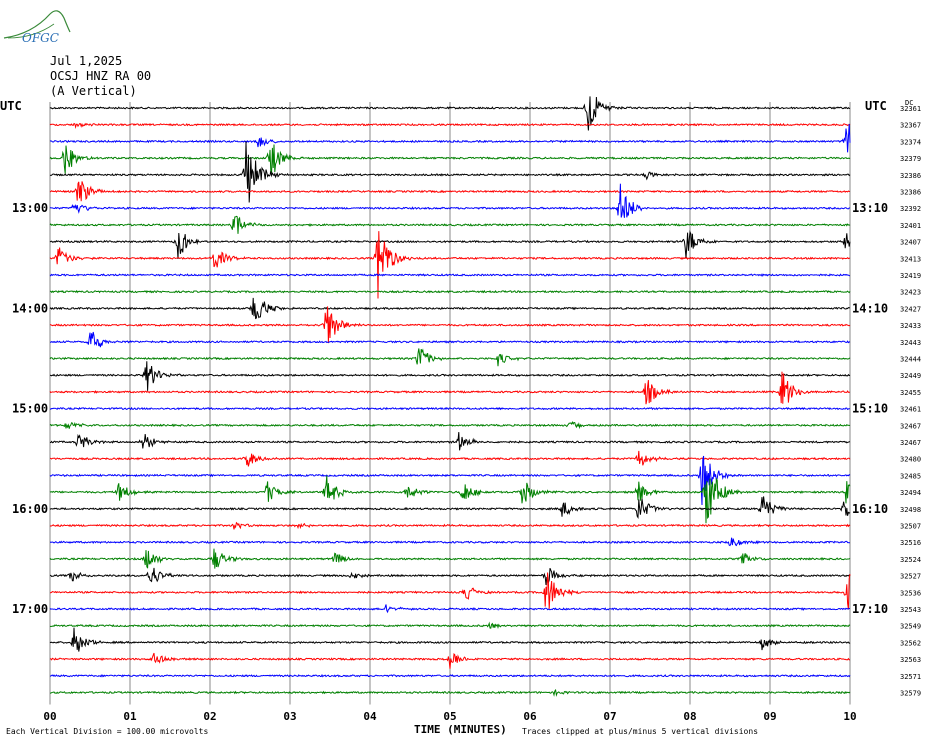 The image size is (930, 744). I want to click on x-tick-label: 00, so click(49, 716).